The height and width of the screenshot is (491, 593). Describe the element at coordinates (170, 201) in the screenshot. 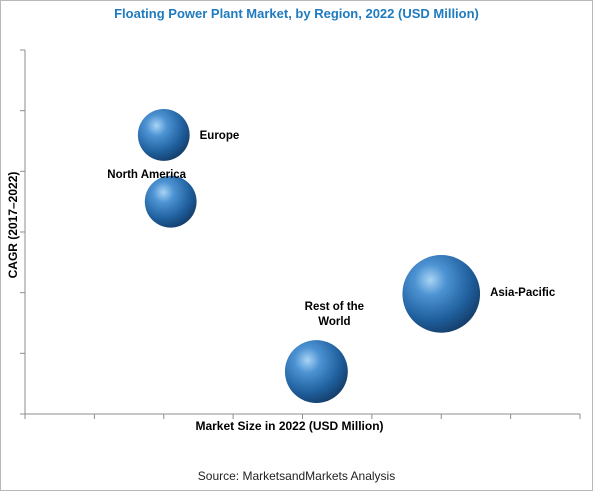

I see `bubble-north-america` at that location.